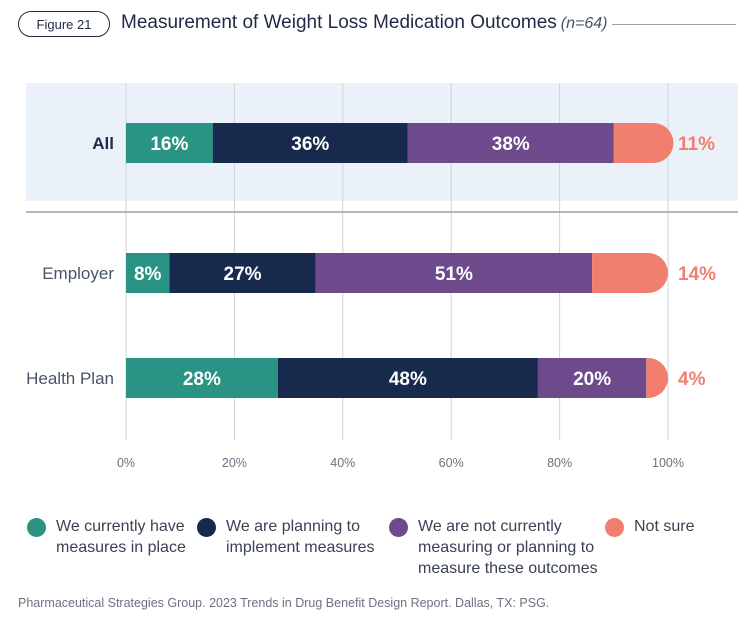 This screenshot has width=753, height=634. Describe the element at coordinates (64, 24) in the screenshot. I see `figure-badge: Figure 21` at that location.